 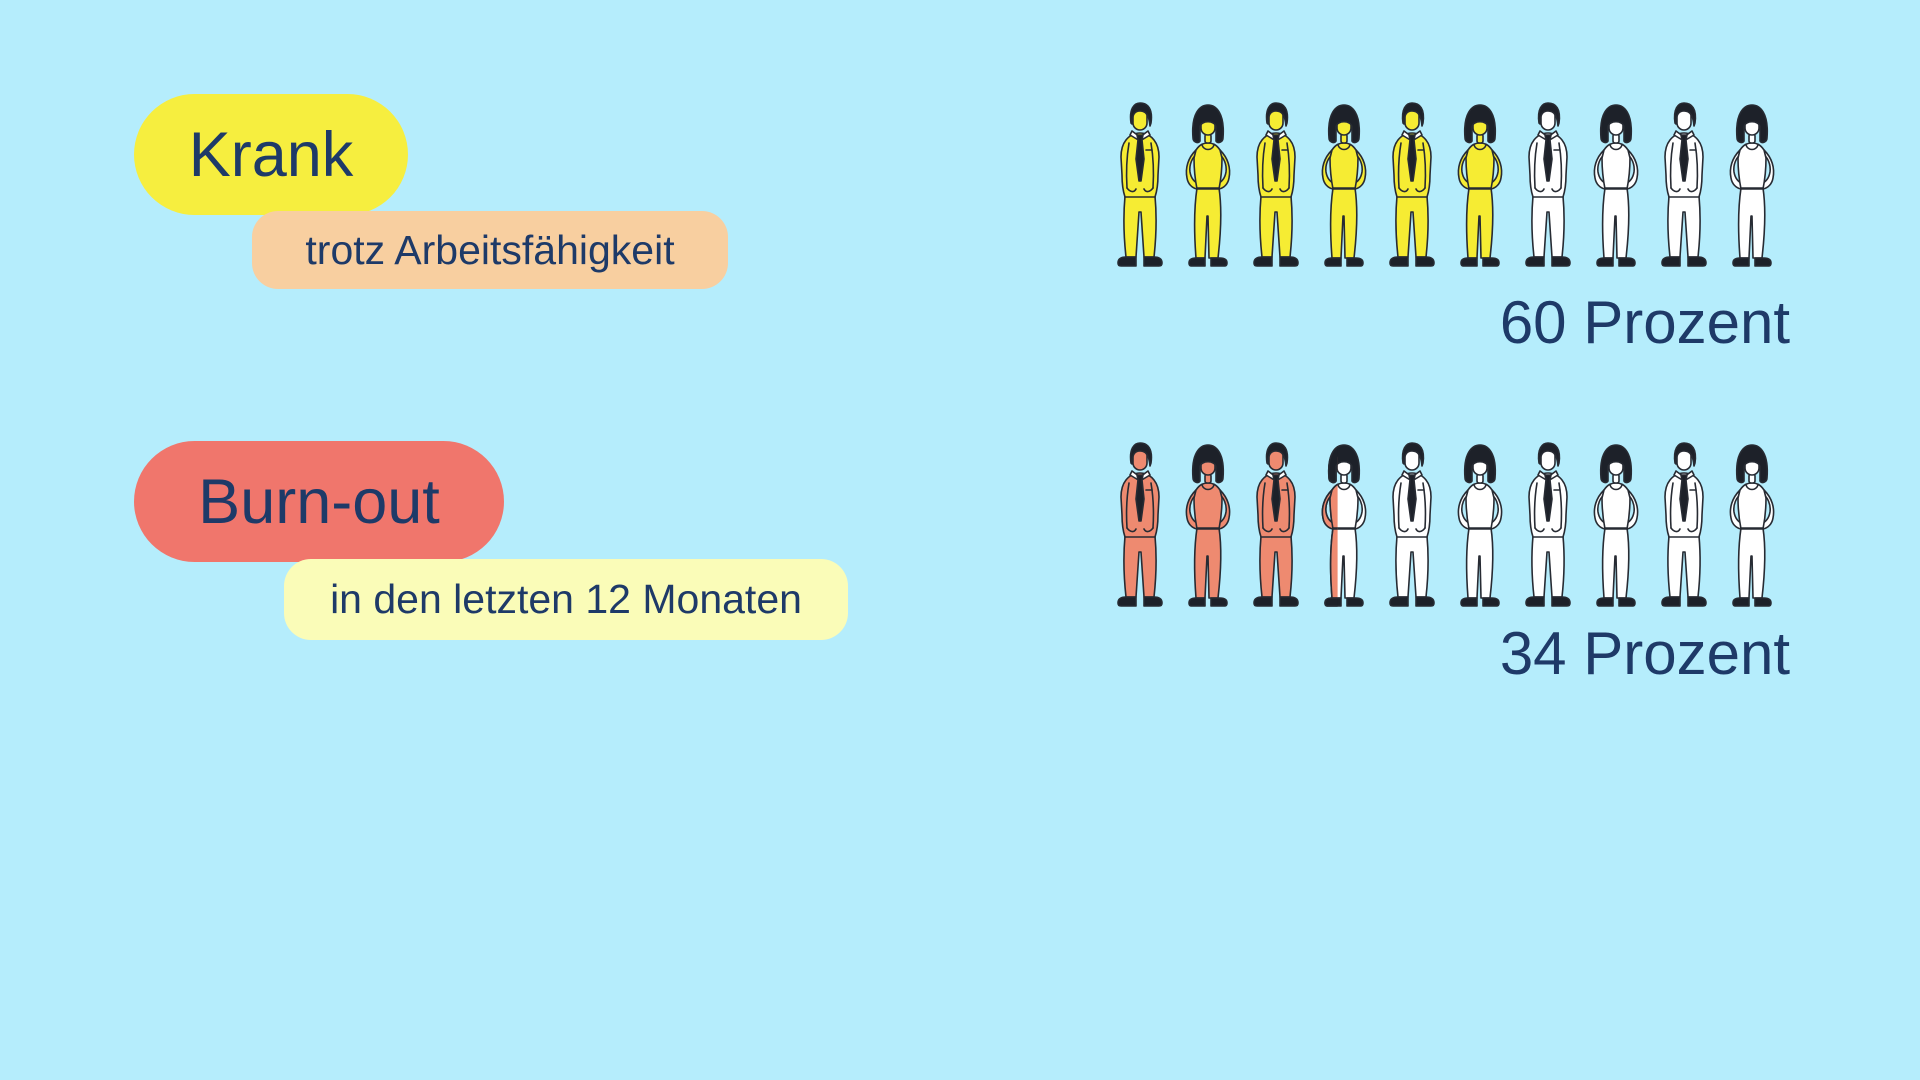 I want to click on burnout-percent-label: 34 Prozent, so click(x=1644, y=653).